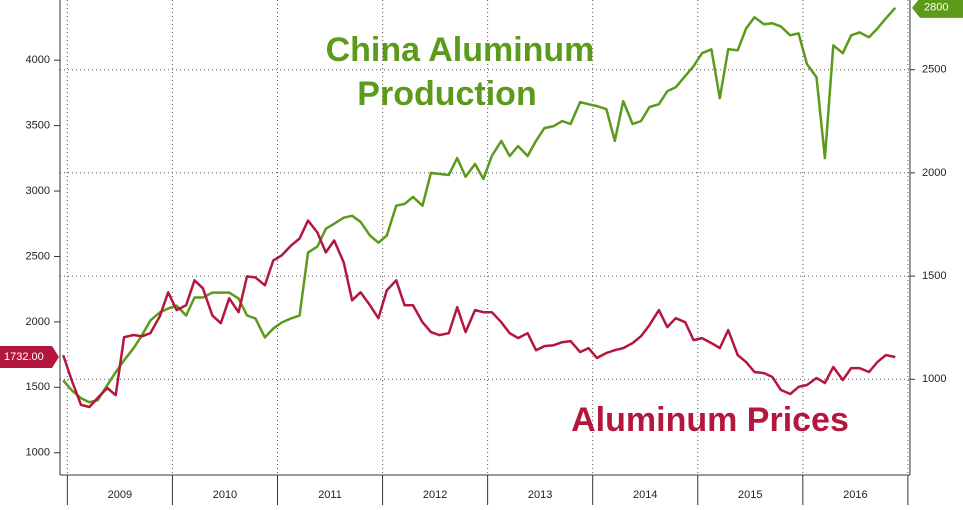 The width and height of the screenshot is (963, 510). I want to click on y-tick-label: 1500, so click(38, 387).